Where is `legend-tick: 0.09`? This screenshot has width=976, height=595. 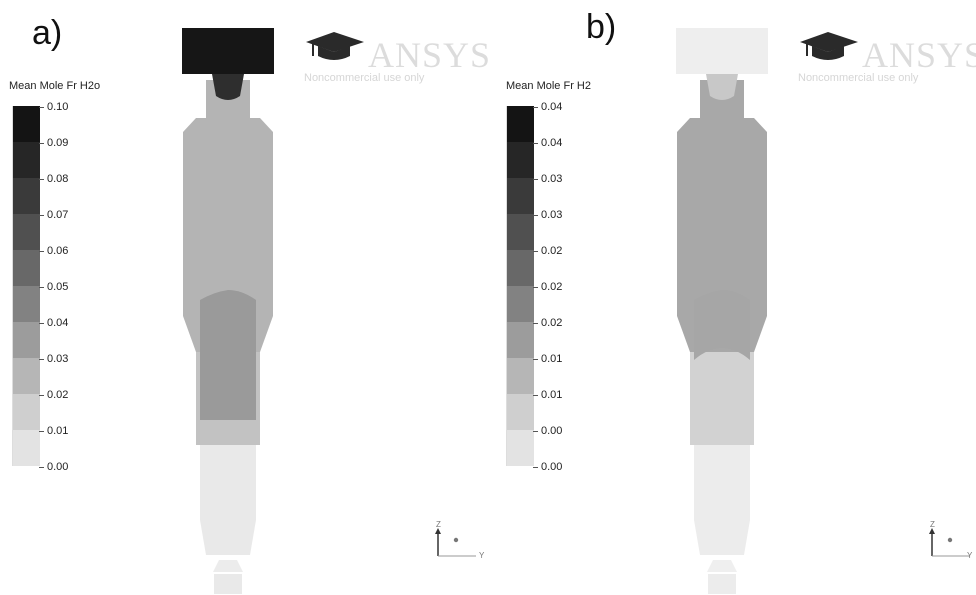 legend-tick: 0.09 is located at coordinates (53, 143).